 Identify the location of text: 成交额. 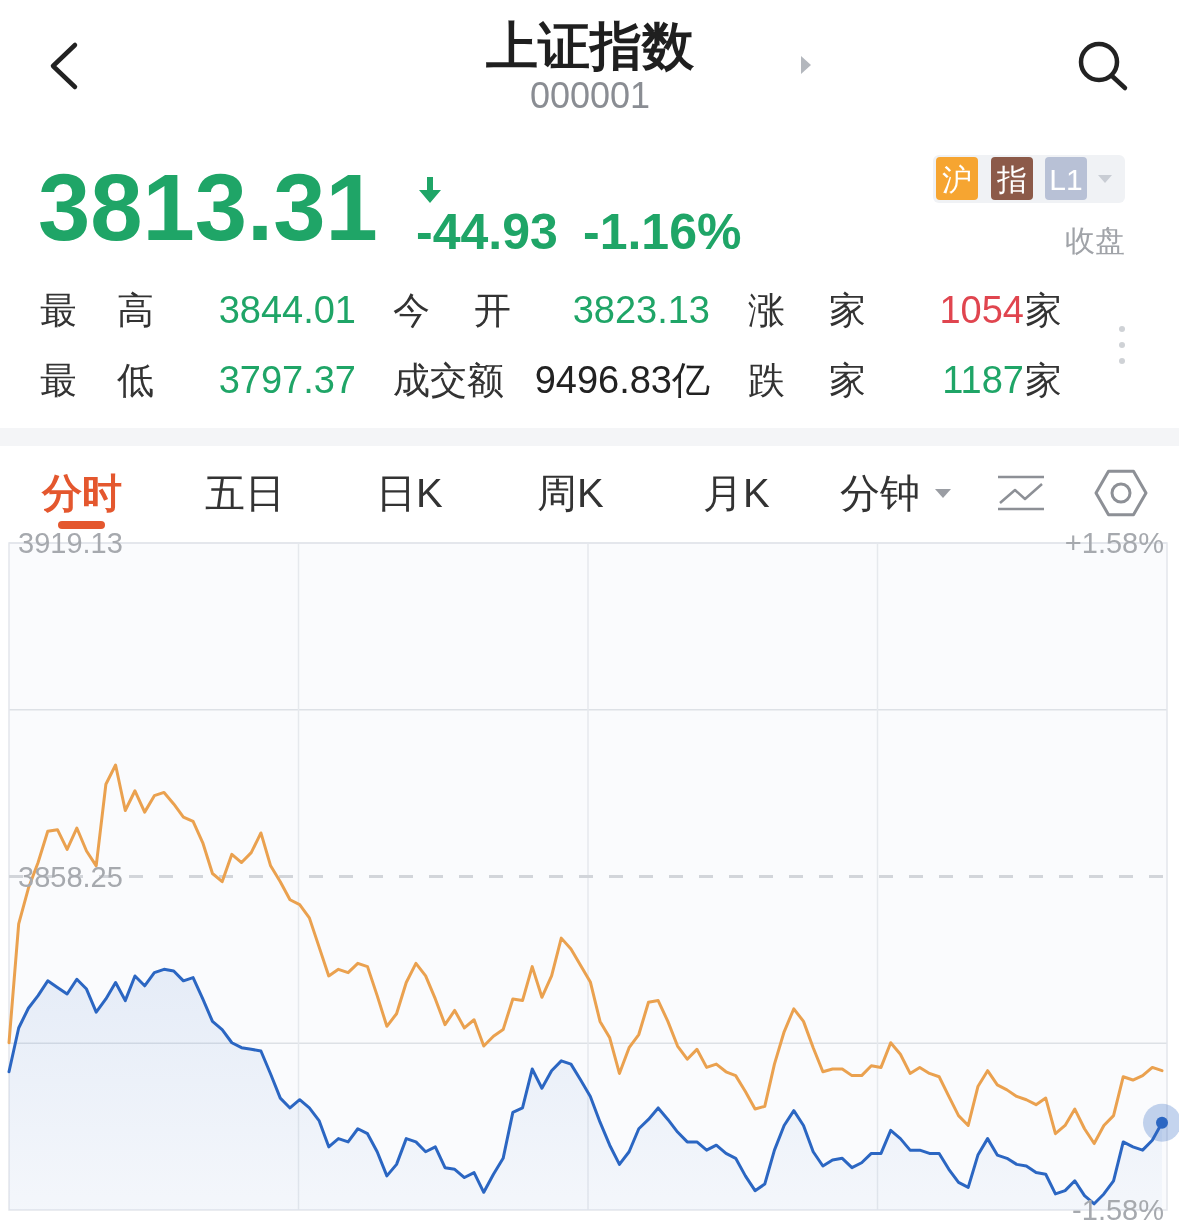
(448, 380).